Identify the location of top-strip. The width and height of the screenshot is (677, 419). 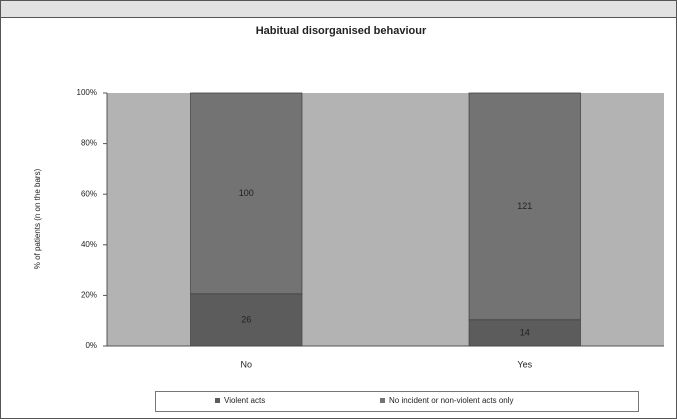
(338, 9).